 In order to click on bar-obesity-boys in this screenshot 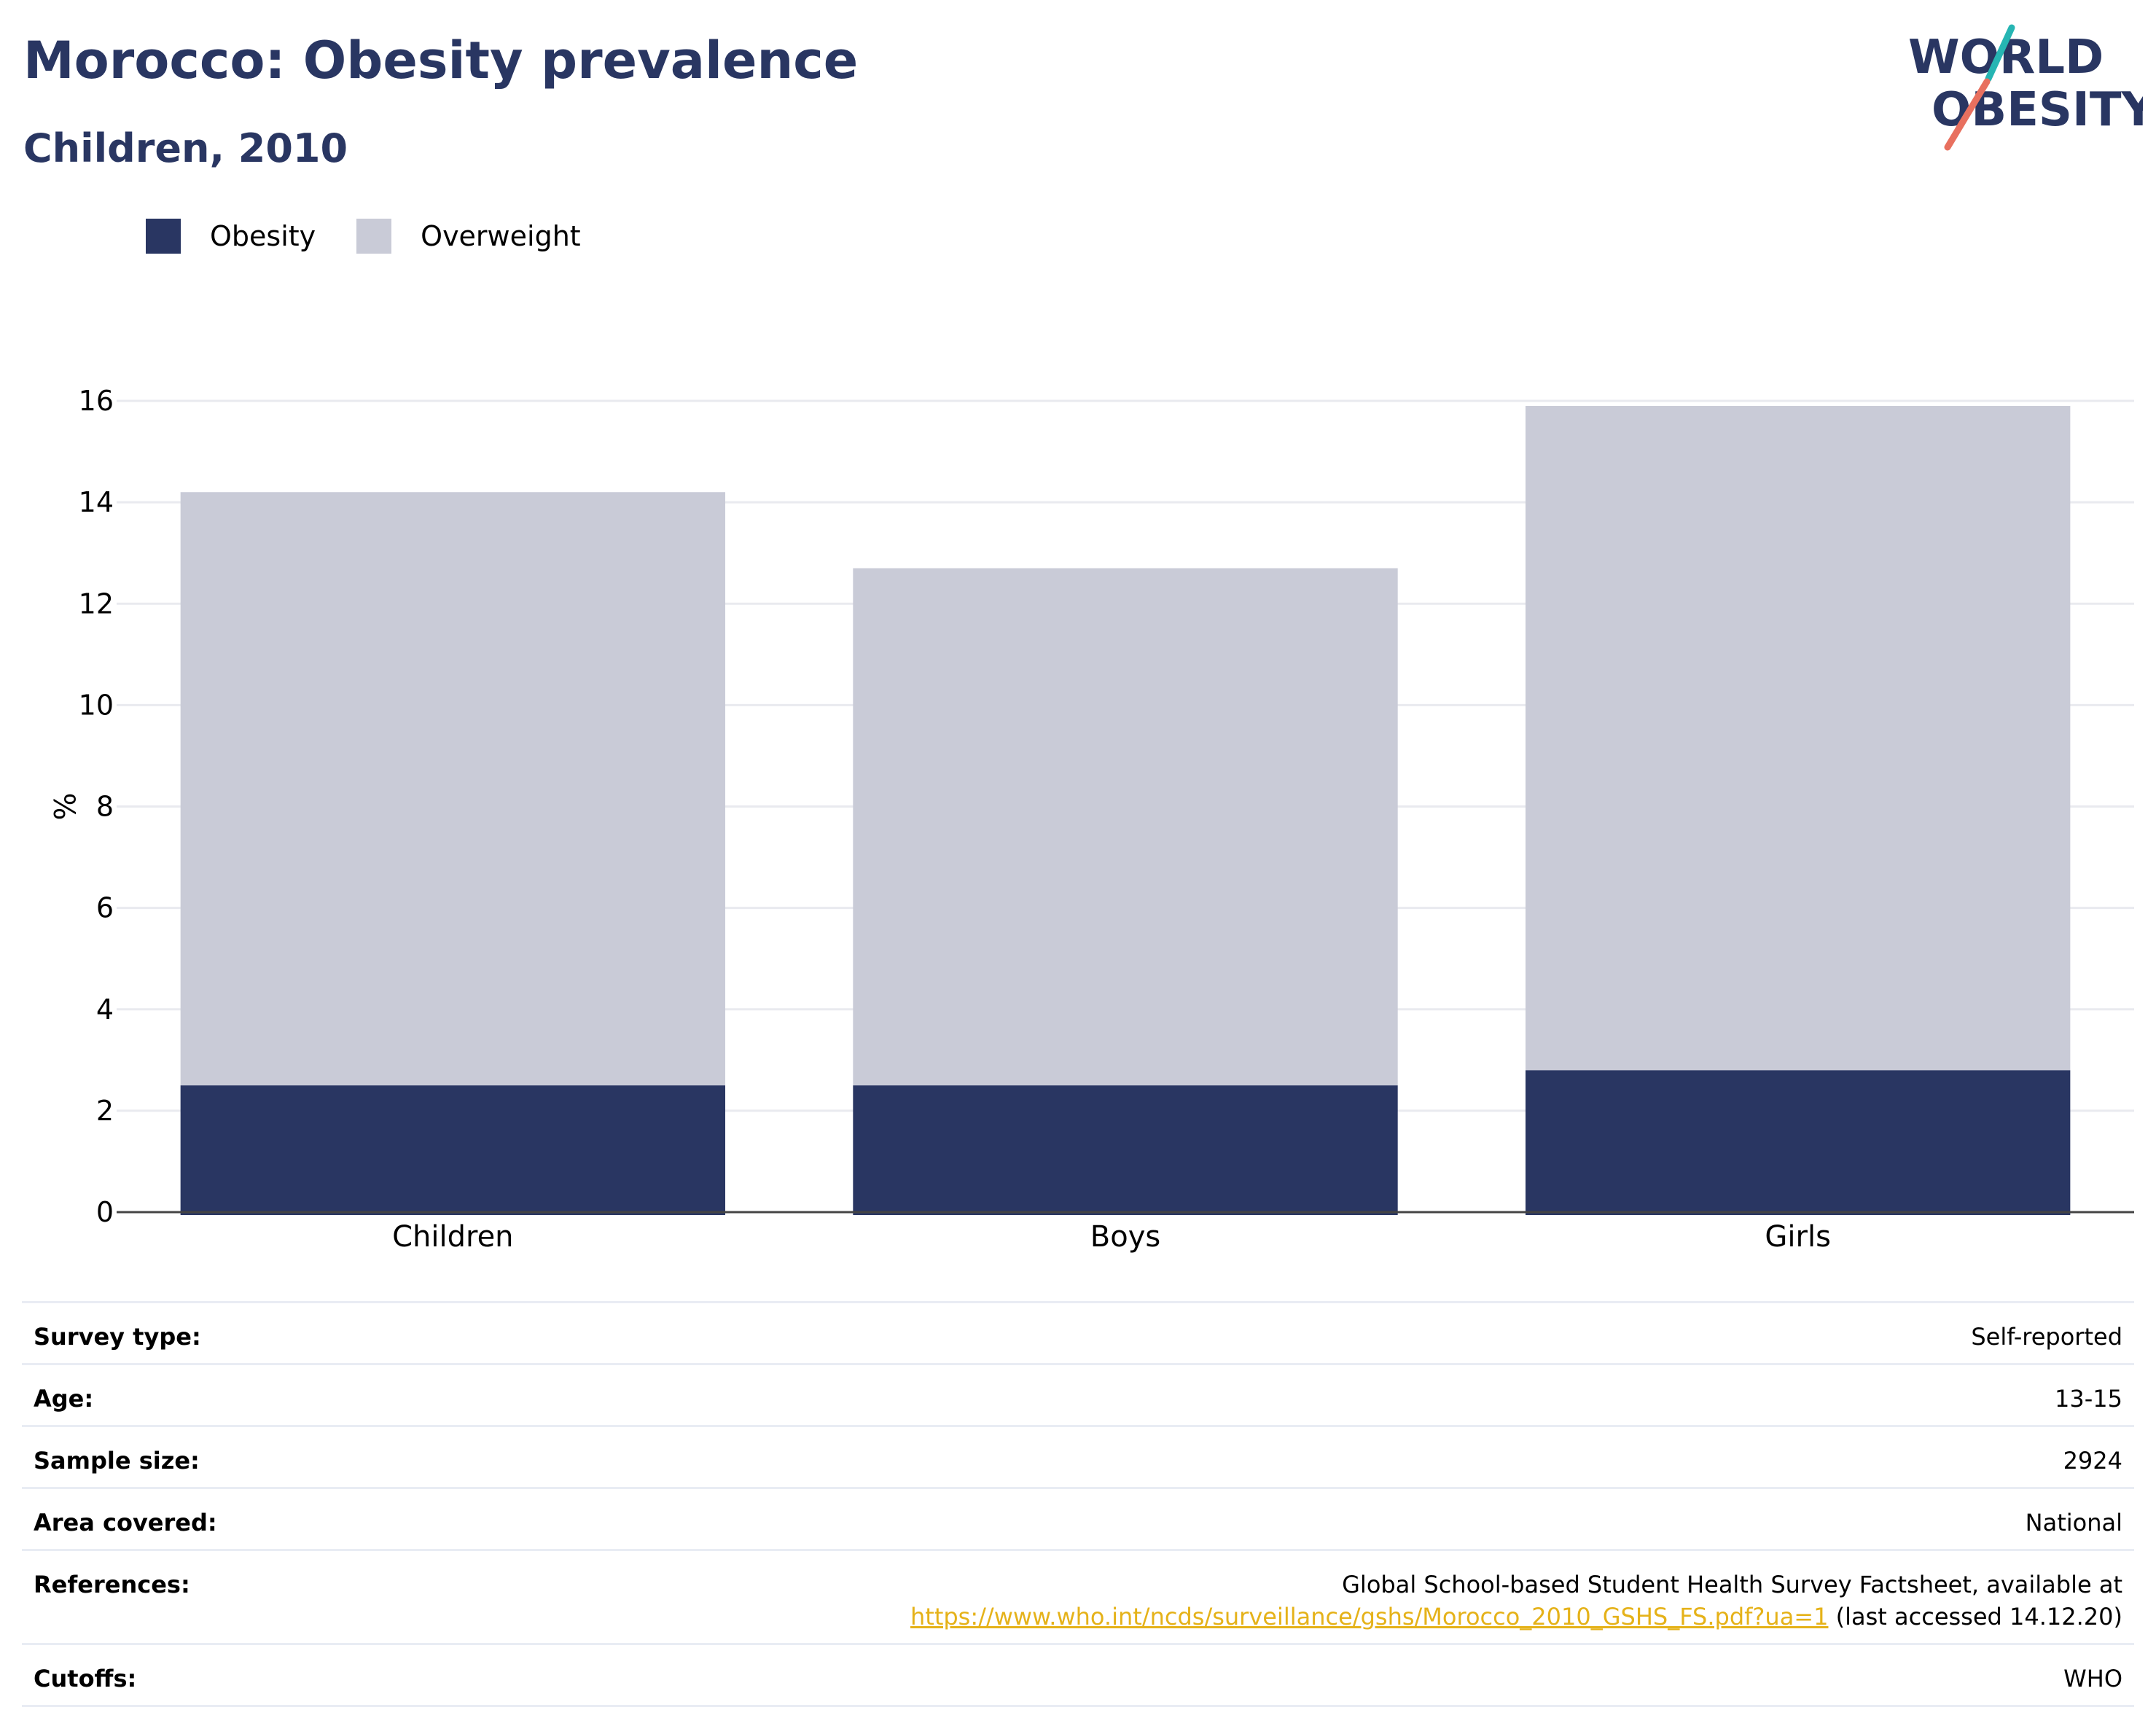, I will do `click(1126, 1150)`.